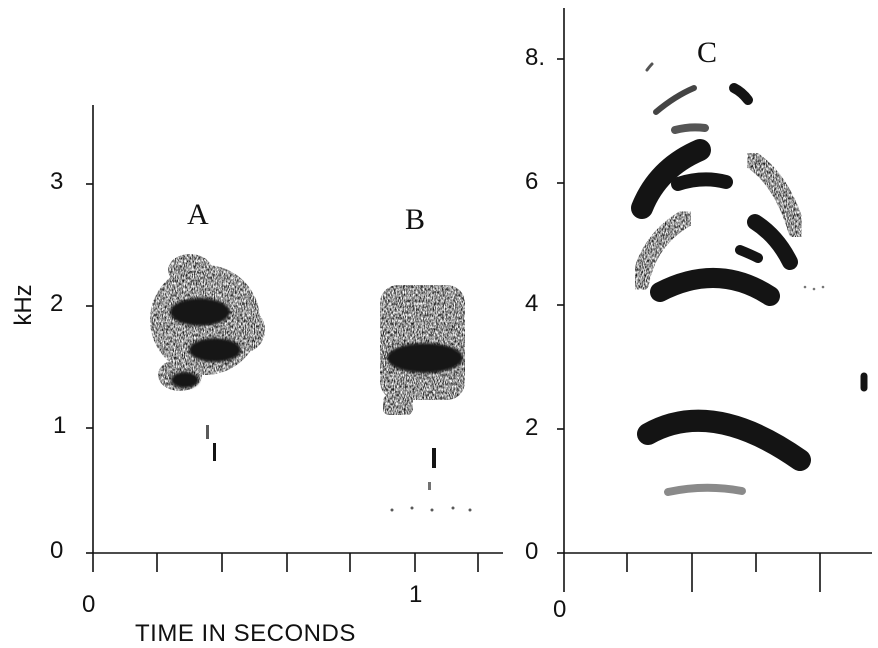  What do you see at coordinates (416, 594) in the screenshot?
I see `left-x-tick-label-1: 1` at bounding box center [416, 594].